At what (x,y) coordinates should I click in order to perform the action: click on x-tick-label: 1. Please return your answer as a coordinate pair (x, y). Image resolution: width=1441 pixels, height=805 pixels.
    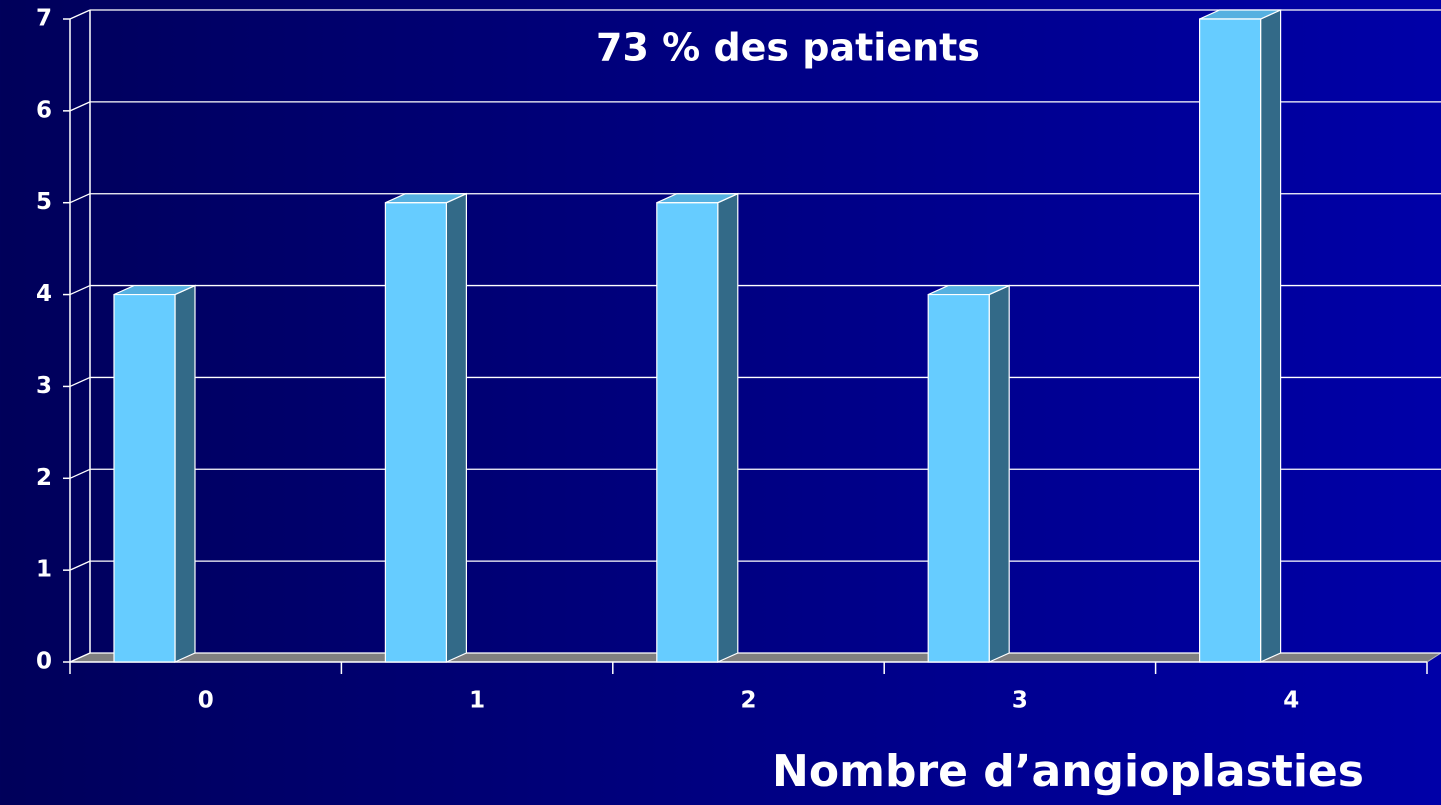
    Looking at the image, I should click on (477, 701).